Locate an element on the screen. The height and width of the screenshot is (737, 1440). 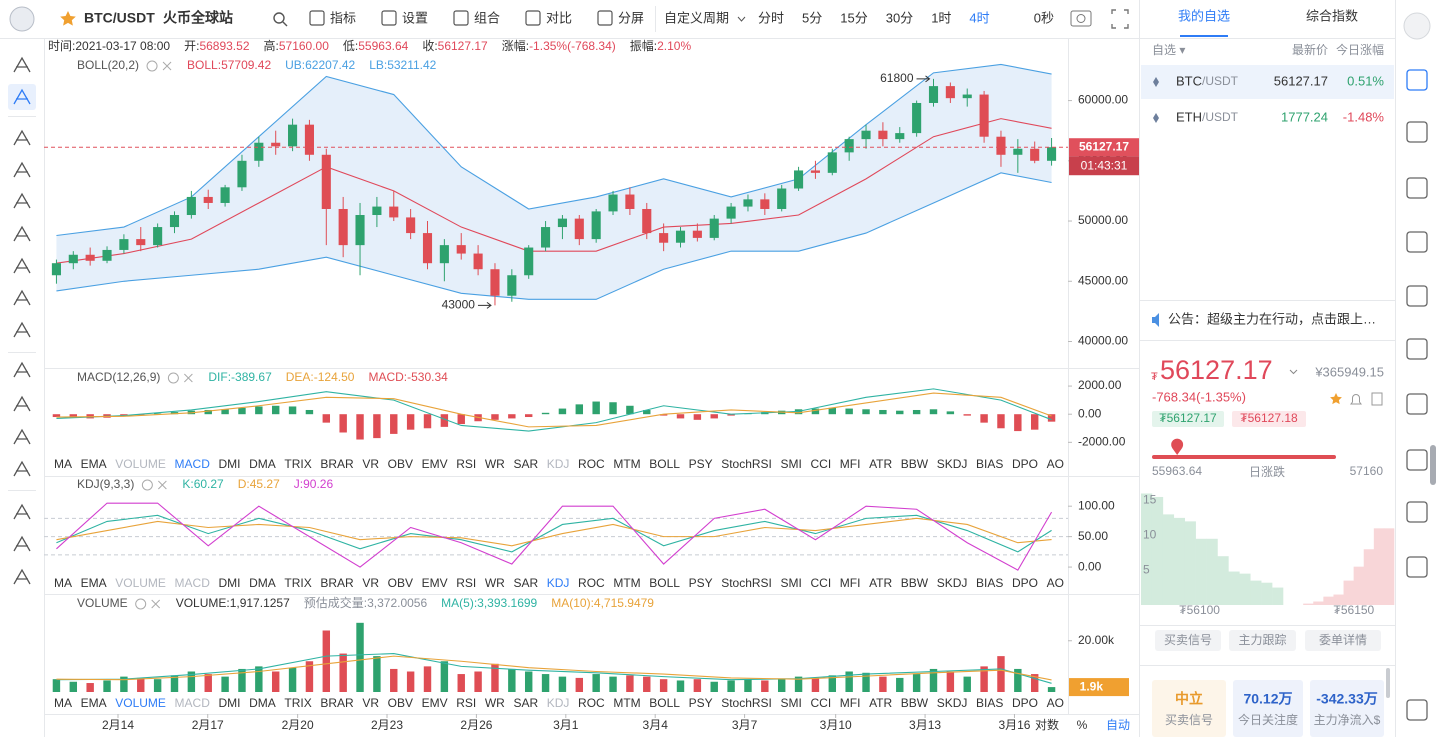
period: 4时 is located at coordinates (979, 17).